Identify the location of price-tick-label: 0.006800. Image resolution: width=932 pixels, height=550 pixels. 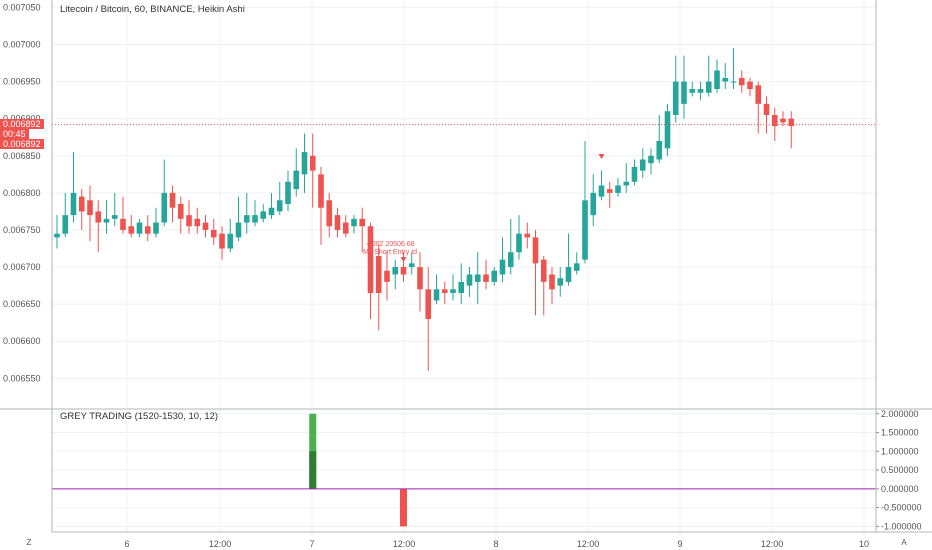
(22, 193).